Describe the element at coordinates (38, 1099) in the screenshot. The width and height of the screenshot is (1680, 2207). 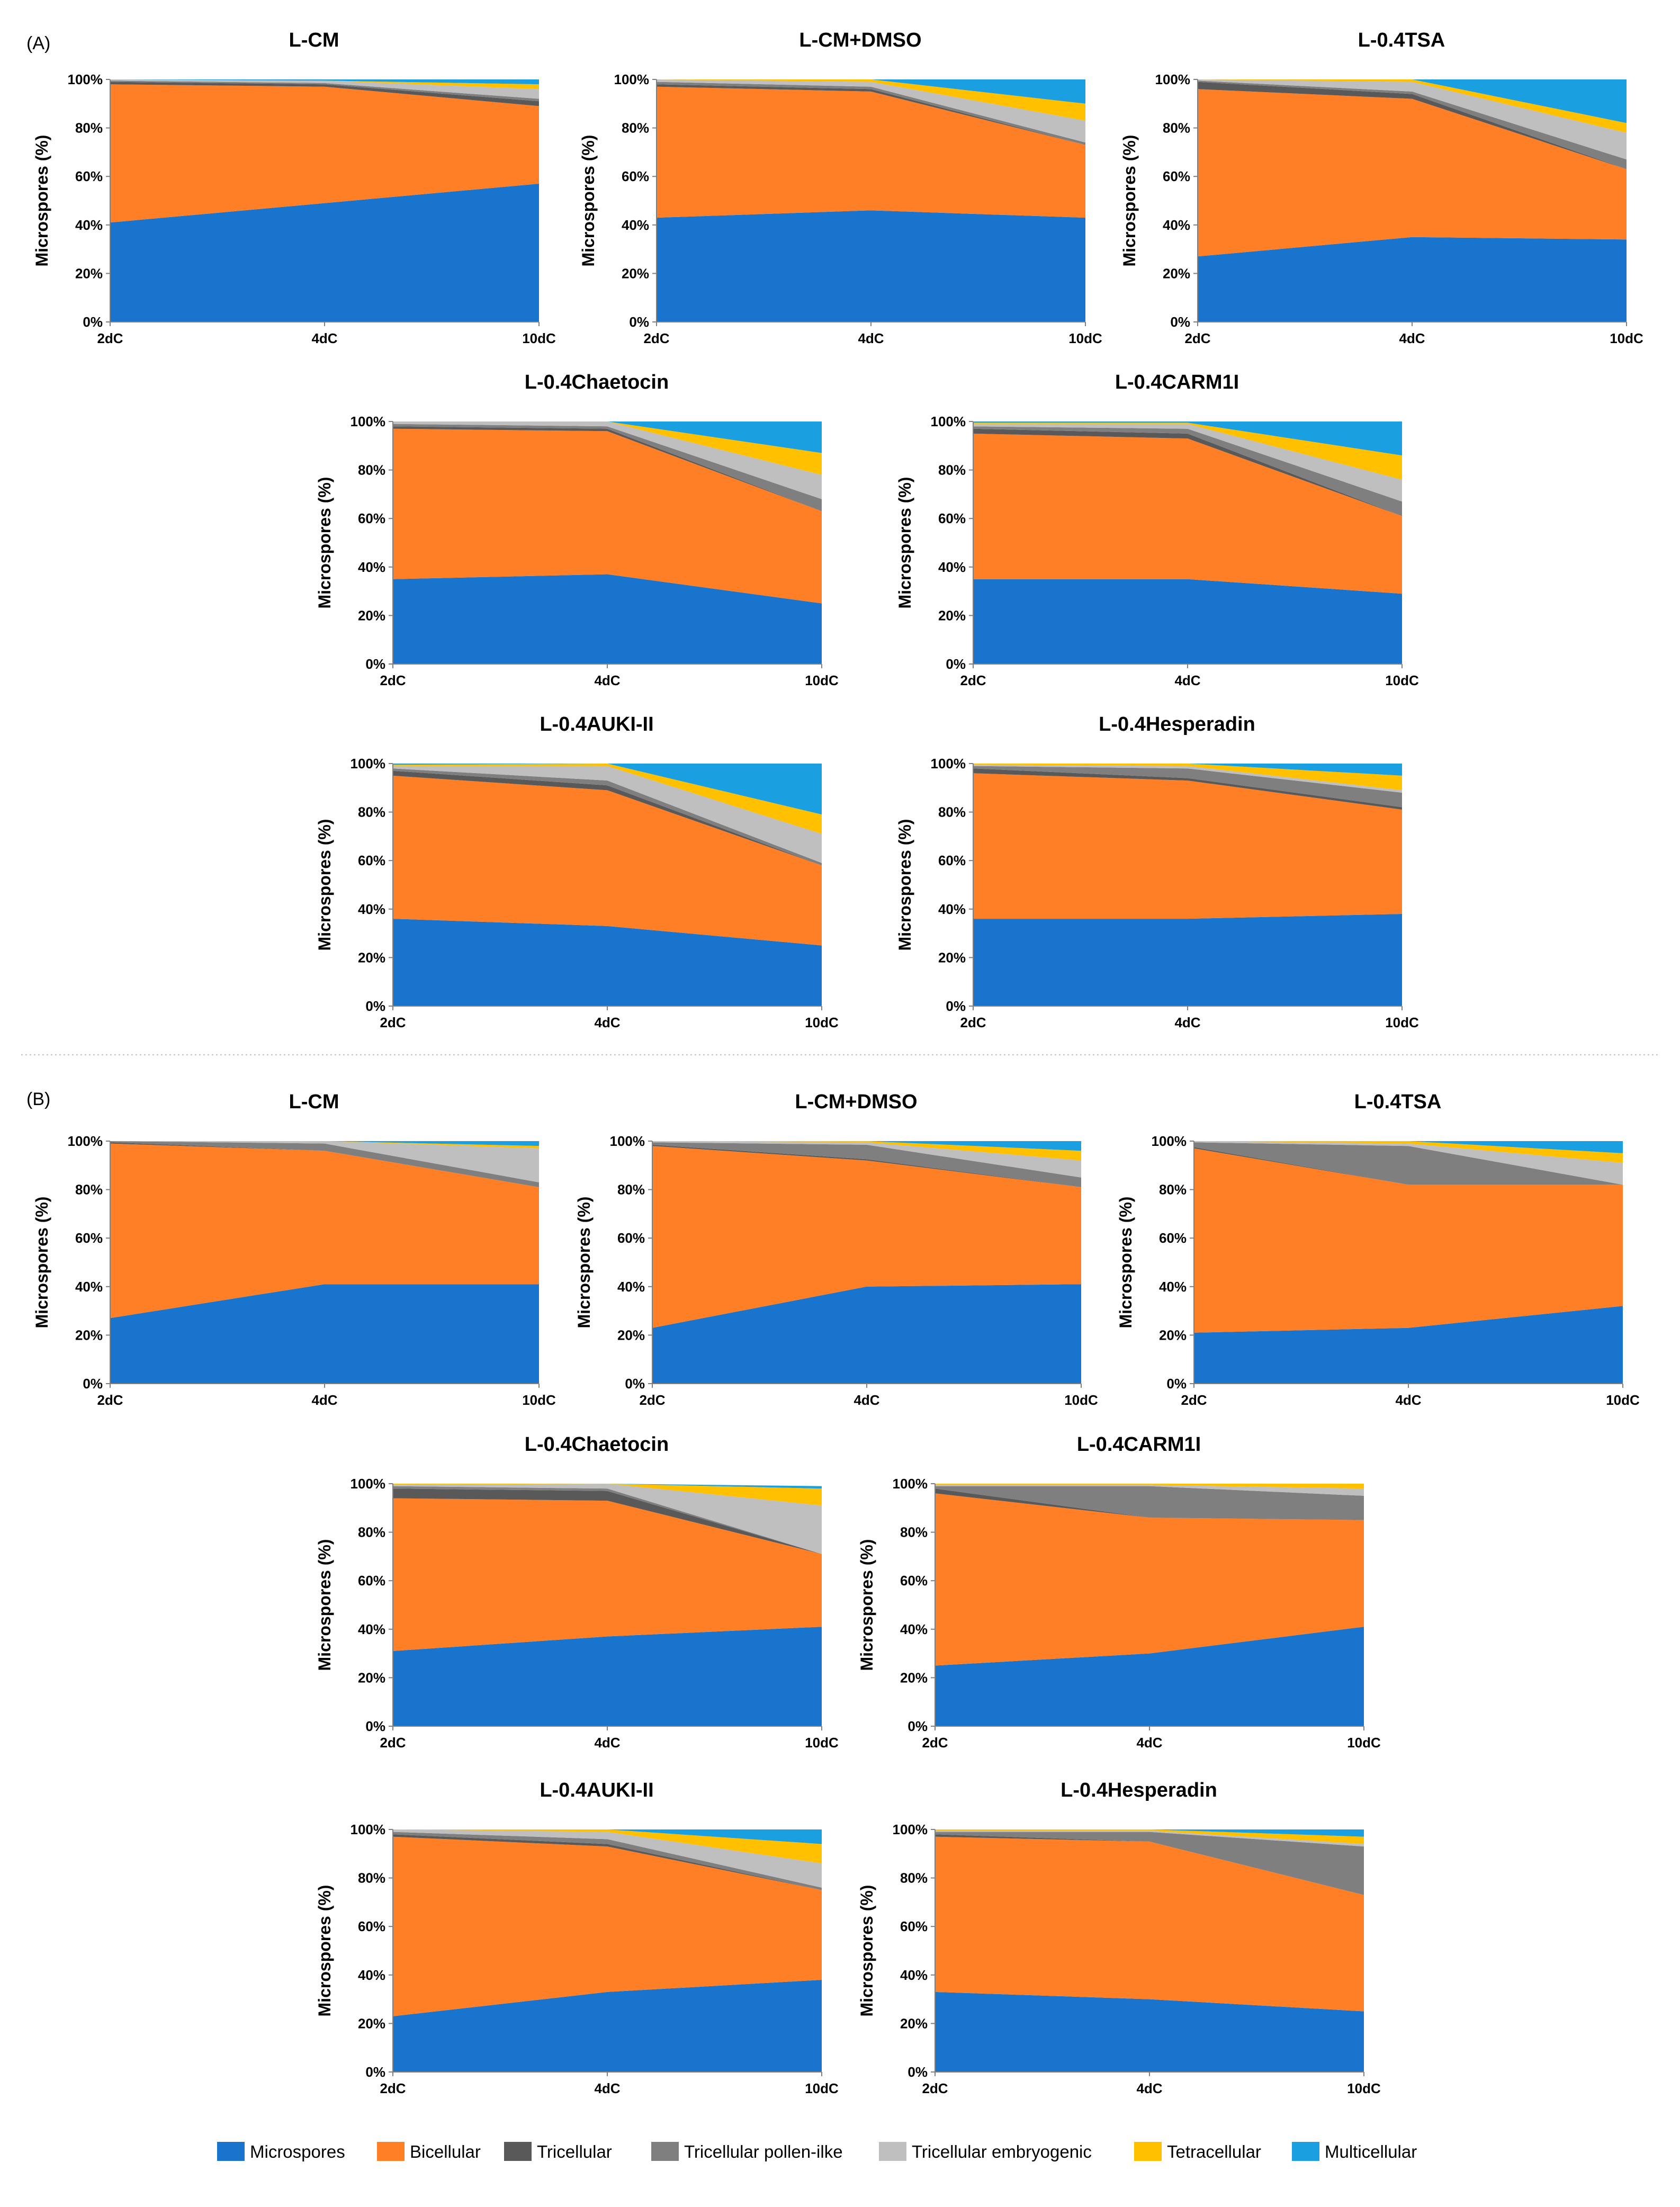
I see `section-label-b: (B)` at that location.